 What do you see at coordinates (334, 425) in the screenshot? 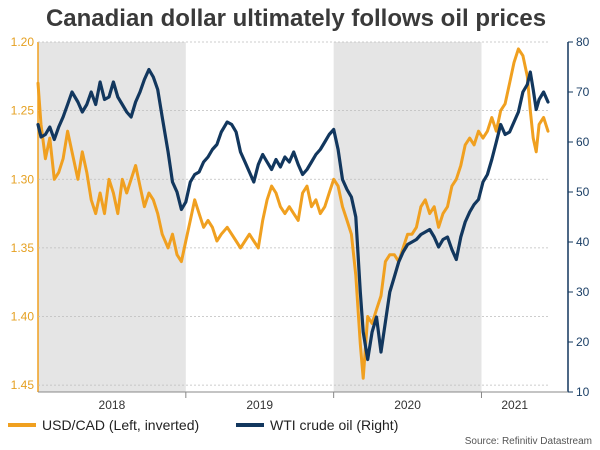
I see `legend-label-wti: WTI crude oil (Right)` at bounding box center [334, 425].